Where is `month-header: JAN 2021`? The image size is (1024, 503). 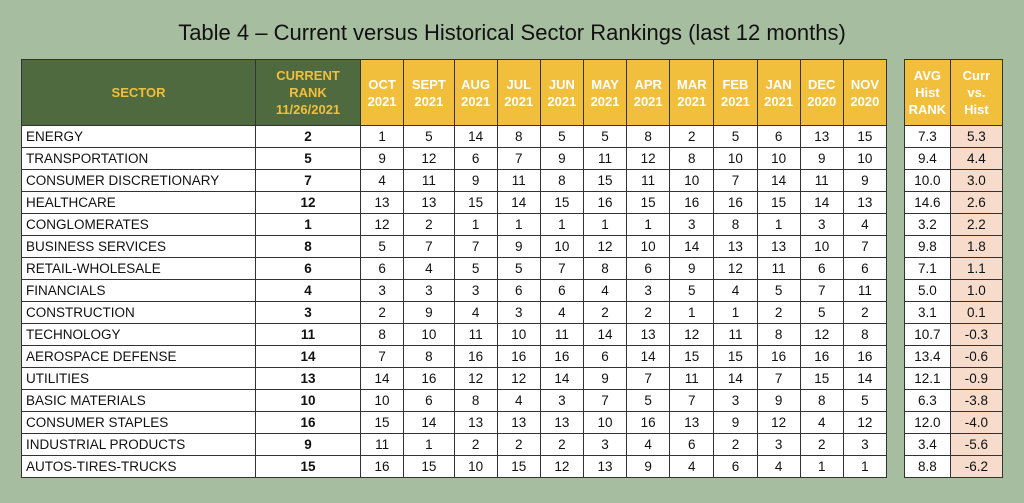 month-header: JAN 2021 is located at coordinates (778, 92).